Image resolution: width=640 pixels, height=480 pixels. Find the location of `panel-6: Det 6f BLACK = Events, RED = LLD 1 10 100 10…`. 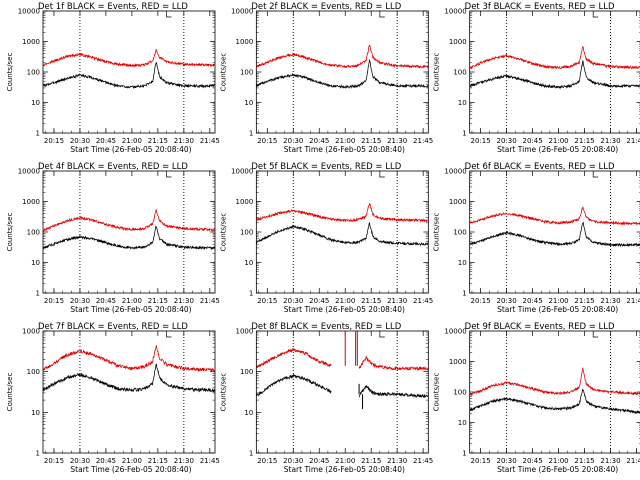

panel-6: Det 6f BLACK = Events, RED = LLD 1 10 100 10… is located at coordinates (536, 238).